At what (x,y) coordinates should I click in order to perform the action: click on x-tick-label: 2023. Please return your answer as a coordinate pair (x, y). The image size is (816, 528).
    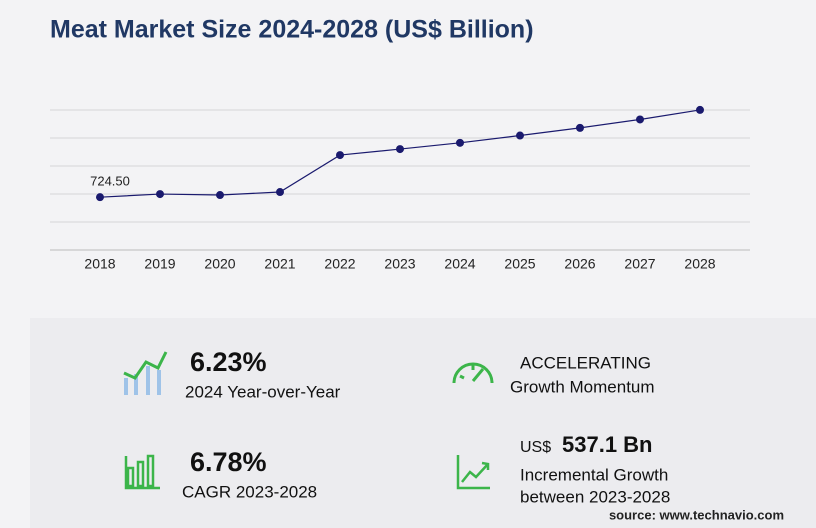
    Looking at the image, I should click on (399, 264).